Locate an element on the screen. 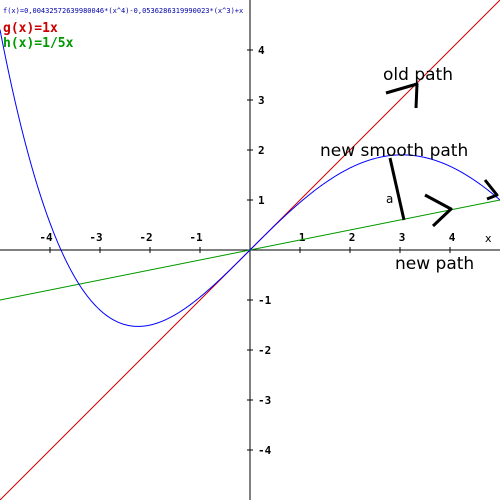 This screenshot has width=500, height=500. arrow-old-path is located at coordinates (402, 95).